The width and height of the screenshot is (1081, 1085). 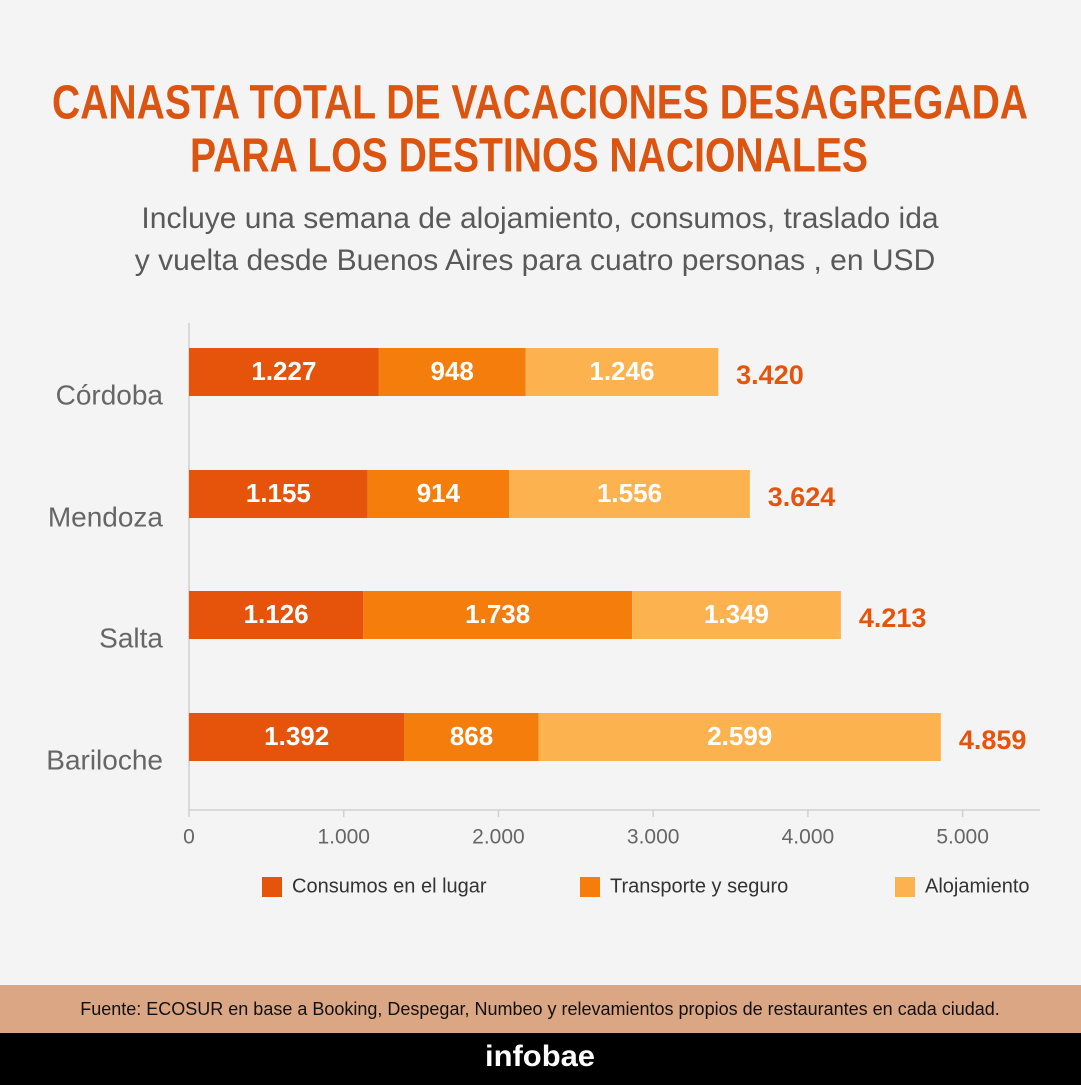 I want to click on category-label: Salta, so click(x=131, y=637).